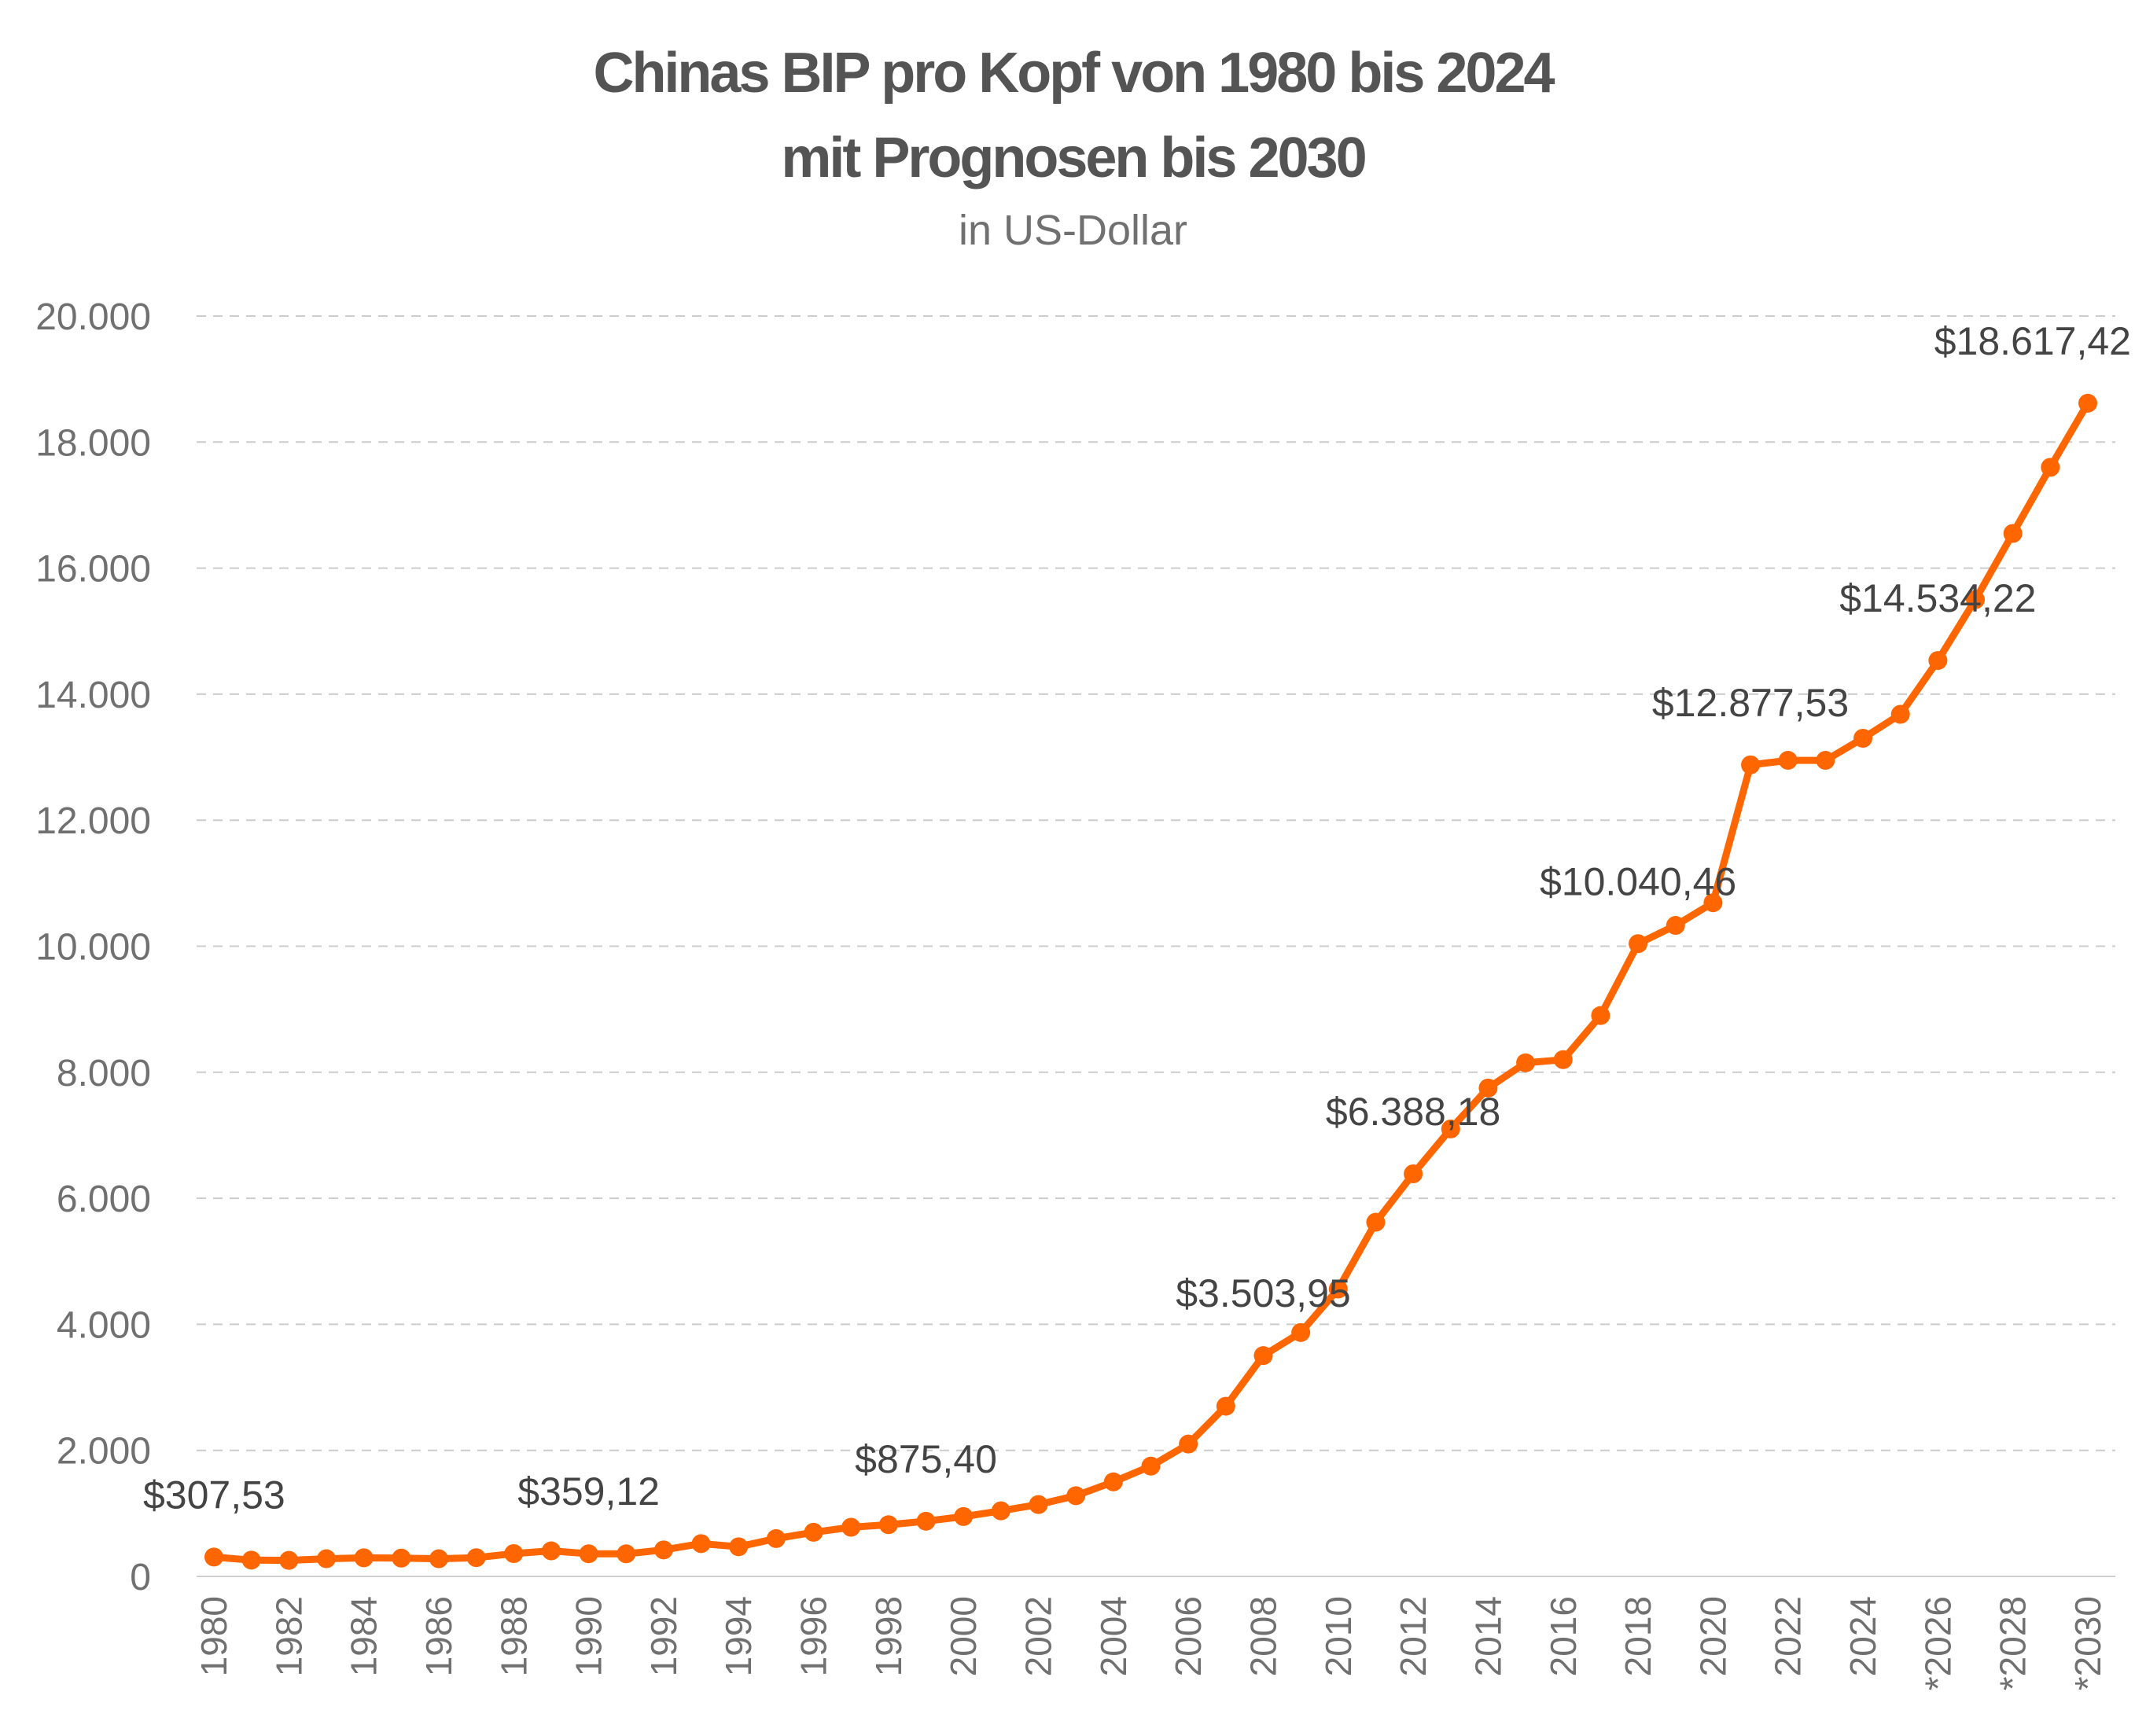  Describe the element at coordinates (2032, 341) in the screenshot. I see `data-label: $18.617,42` at that location.